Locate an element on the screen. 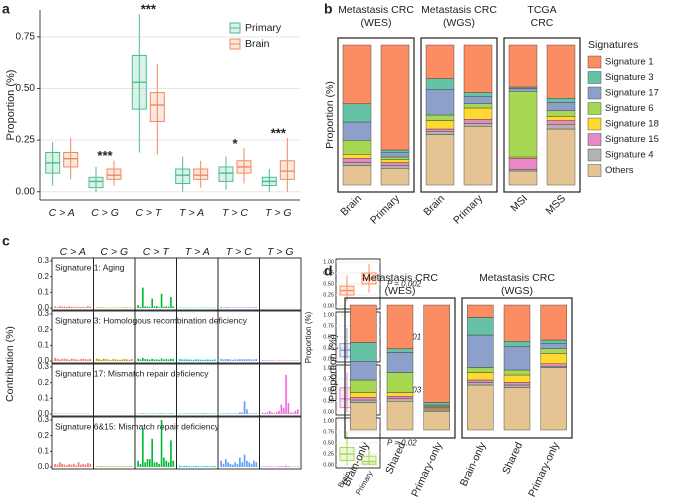 The height and width of the screenshot is (501, 676). x-tick-label: T > G is located at coordinates (278, 213).